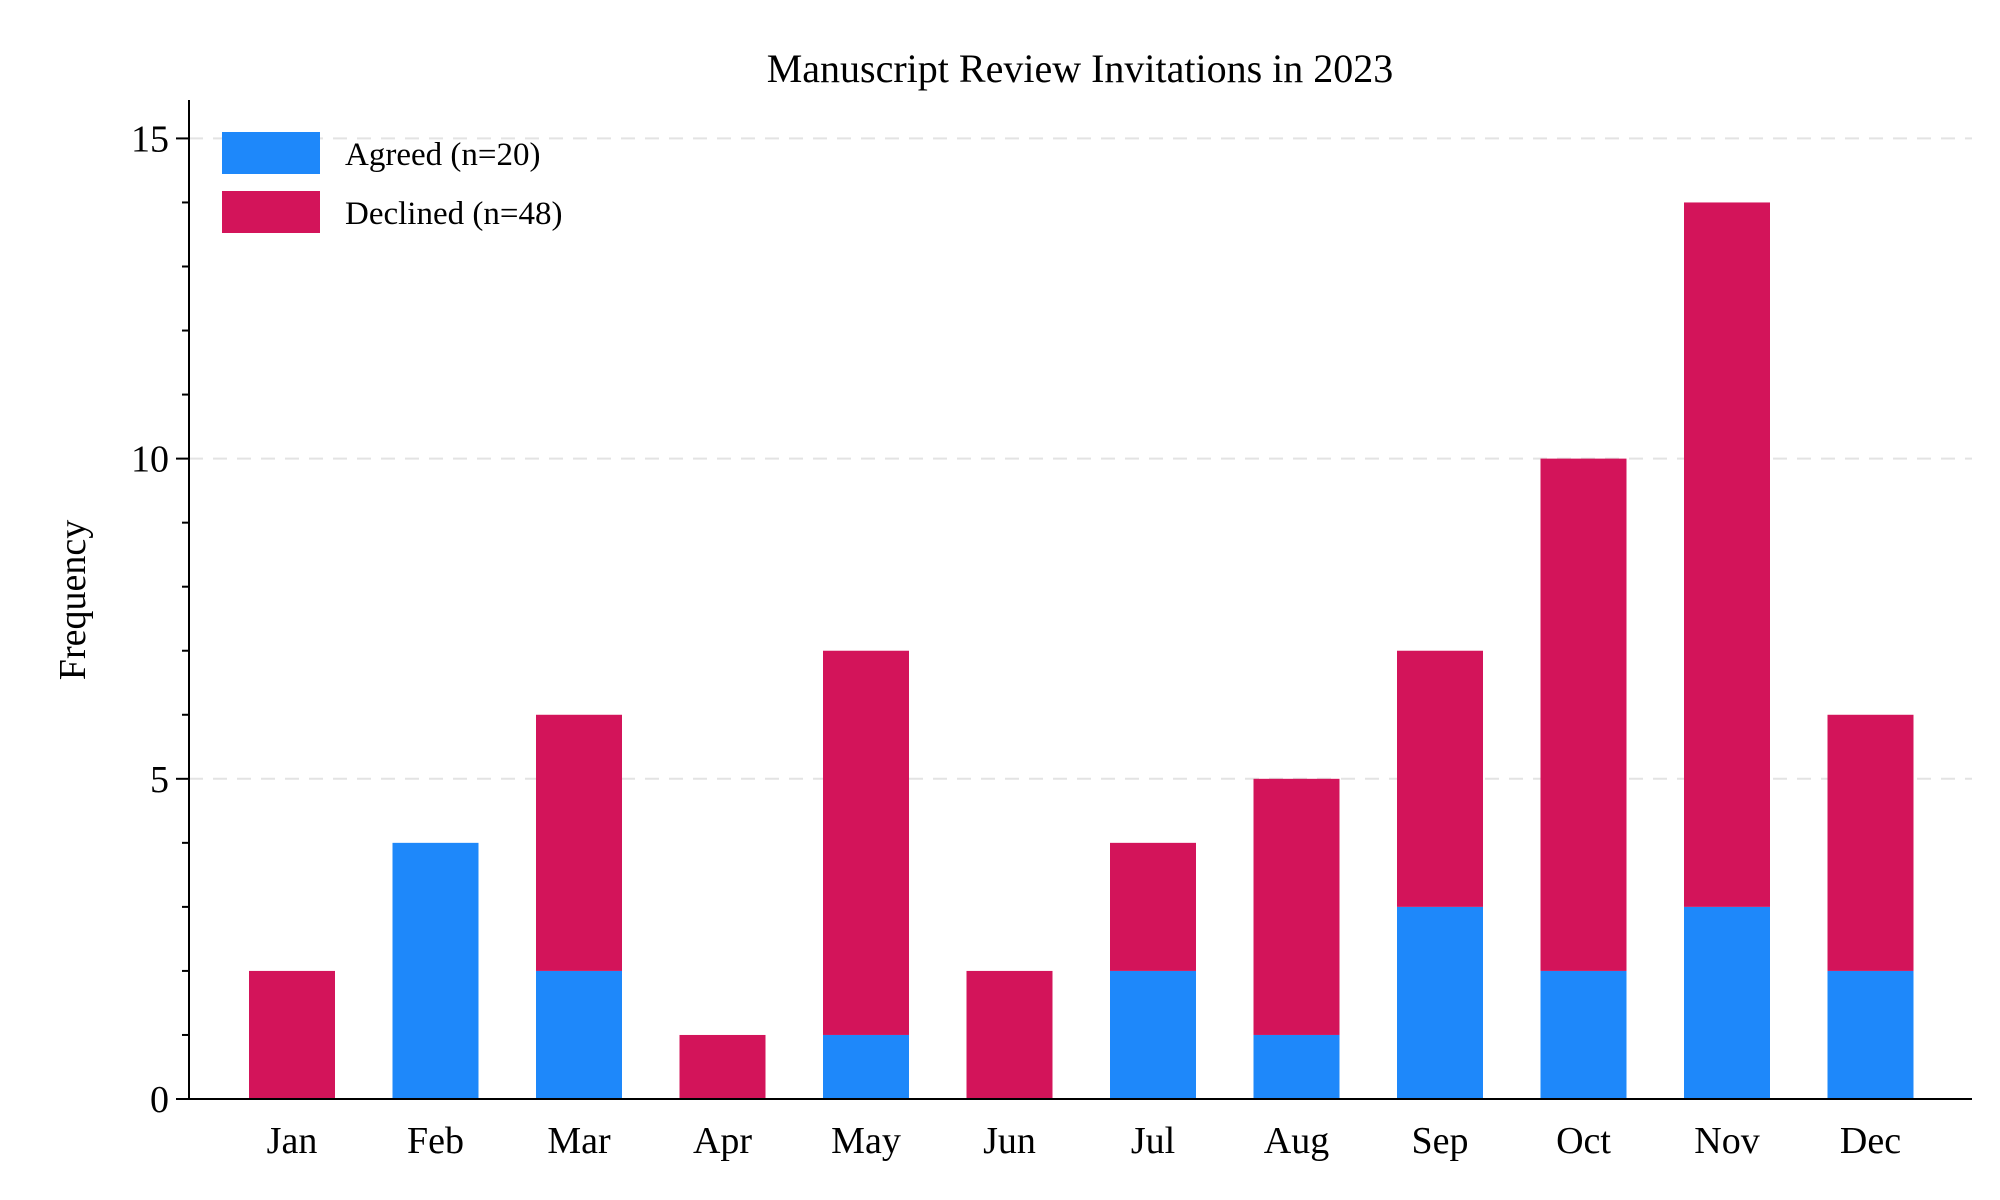 The image size is (2000, 1200). What do you see at coordinates (1440, 1002) in the screenshot?
I see `bar-sep-agreed` at bounding box center [1440, 1002].